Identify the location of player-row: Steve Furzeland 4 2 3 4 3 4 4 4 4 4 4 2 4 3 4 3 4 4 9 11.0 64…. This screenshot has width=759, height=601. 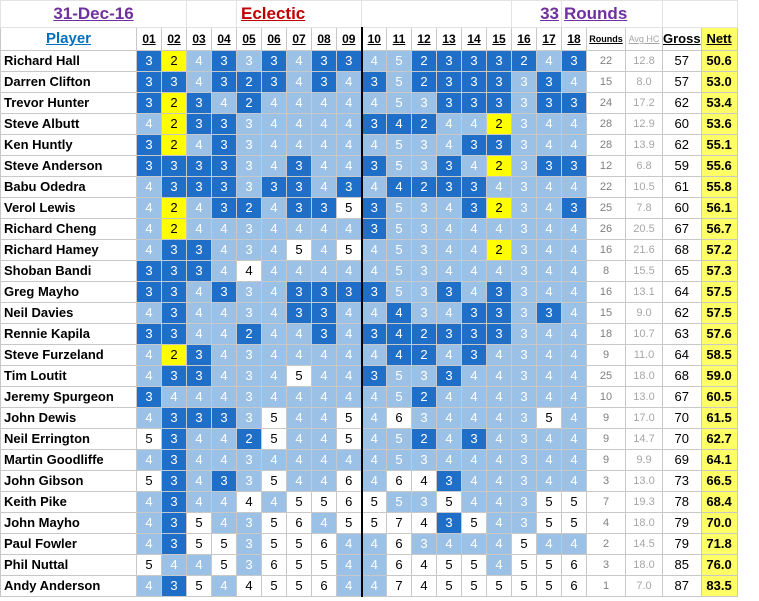
(369, 355).